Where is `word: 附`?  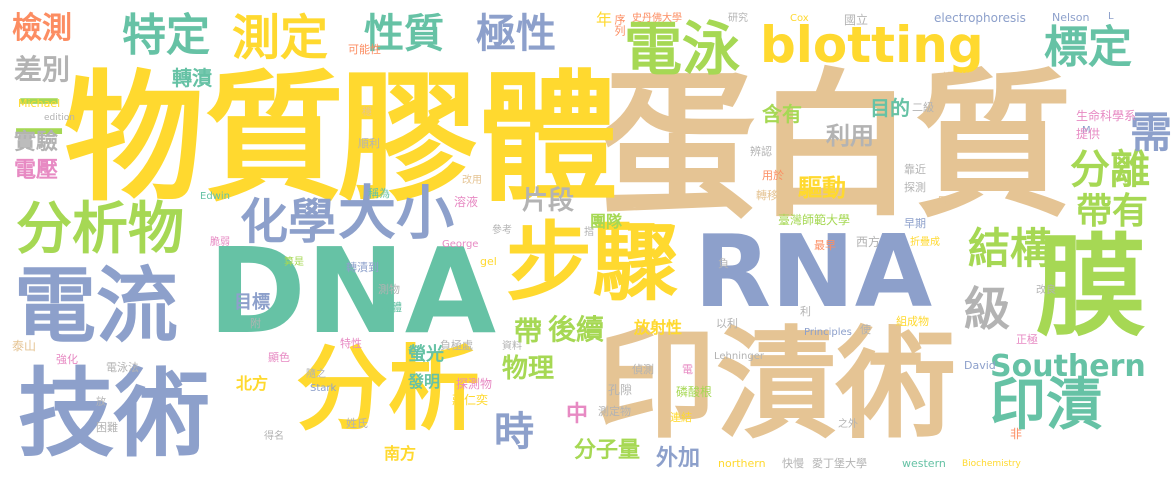
word: 附 is located at coordinates (255, 323).